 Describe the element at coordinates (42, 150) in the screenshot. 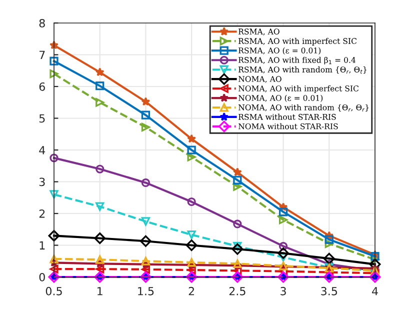

I see `y-tick-label: 4` at that location.